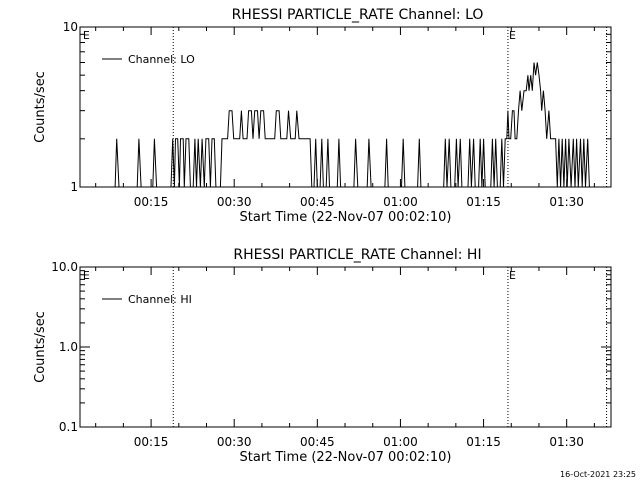  Describe the element at coordinates (64, 267) in the screenshot. I see `y-tick-label: 10.0` at that location.